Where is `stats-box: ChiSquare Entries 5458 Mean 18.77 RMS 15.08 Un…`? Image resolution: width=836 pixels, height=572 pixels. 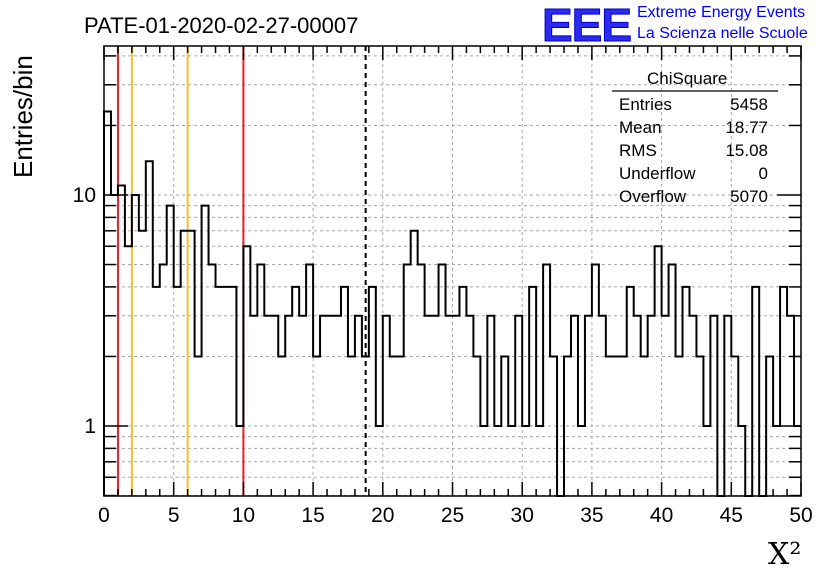 stats-box: ChiSquare Entries 5458 Mean 18.77 RMS 15.08 Un… is located at coordinates (695, 137).